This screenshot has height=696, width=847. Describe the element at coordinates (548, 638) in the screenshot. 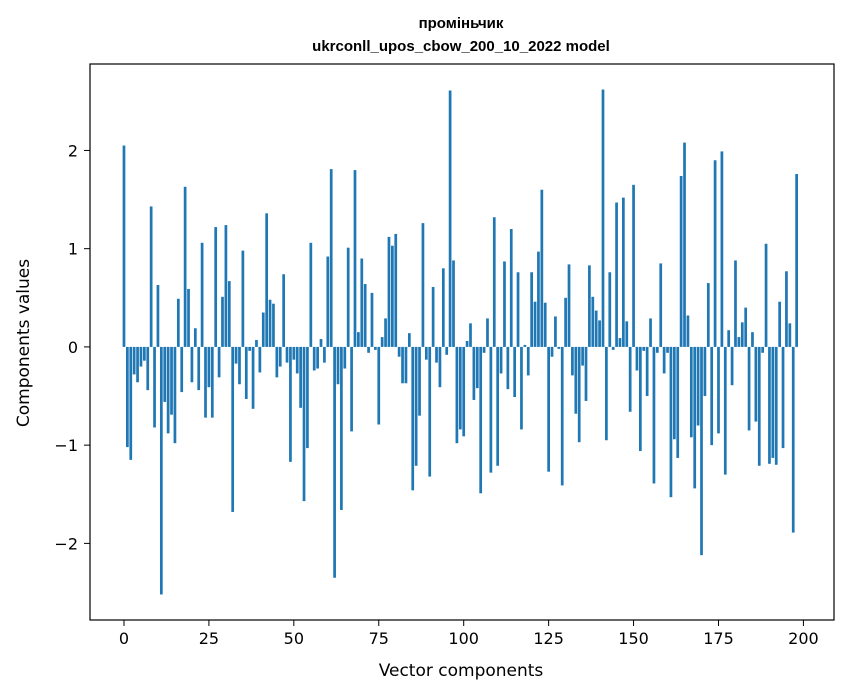

I see `x-tick-label: 125` at that location.